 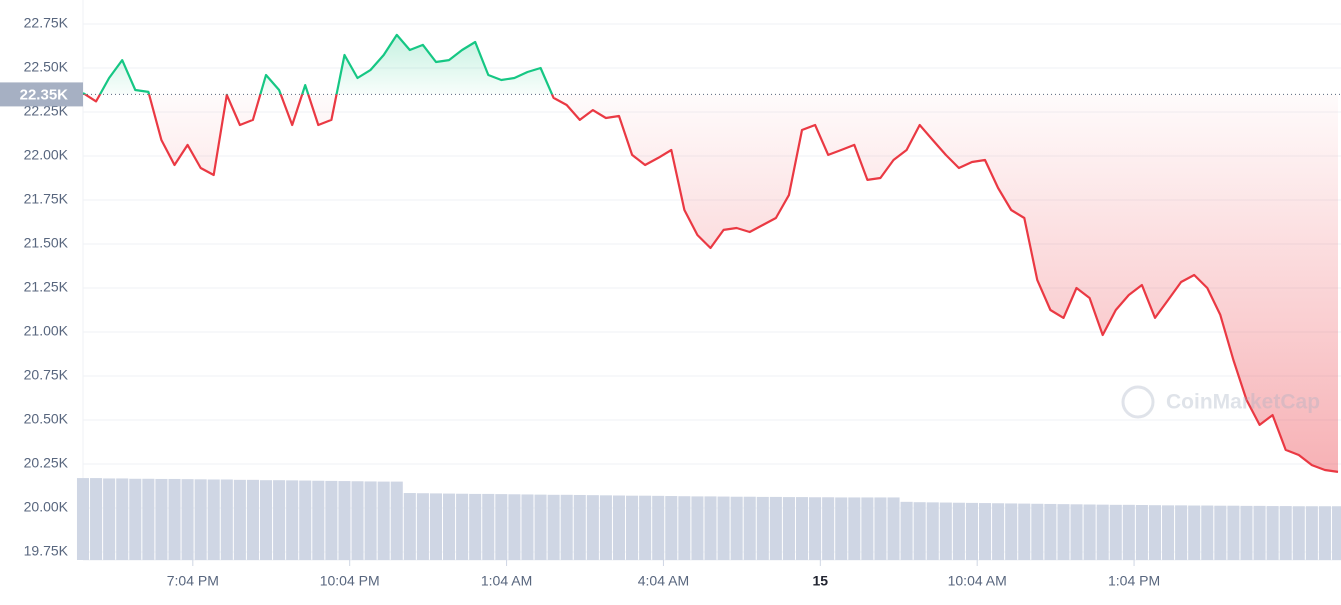 What do you see at coordinates (46, 243) in the screenshot?
I see `y-tick-label: 21.50K` at bounding box center [46, 243].